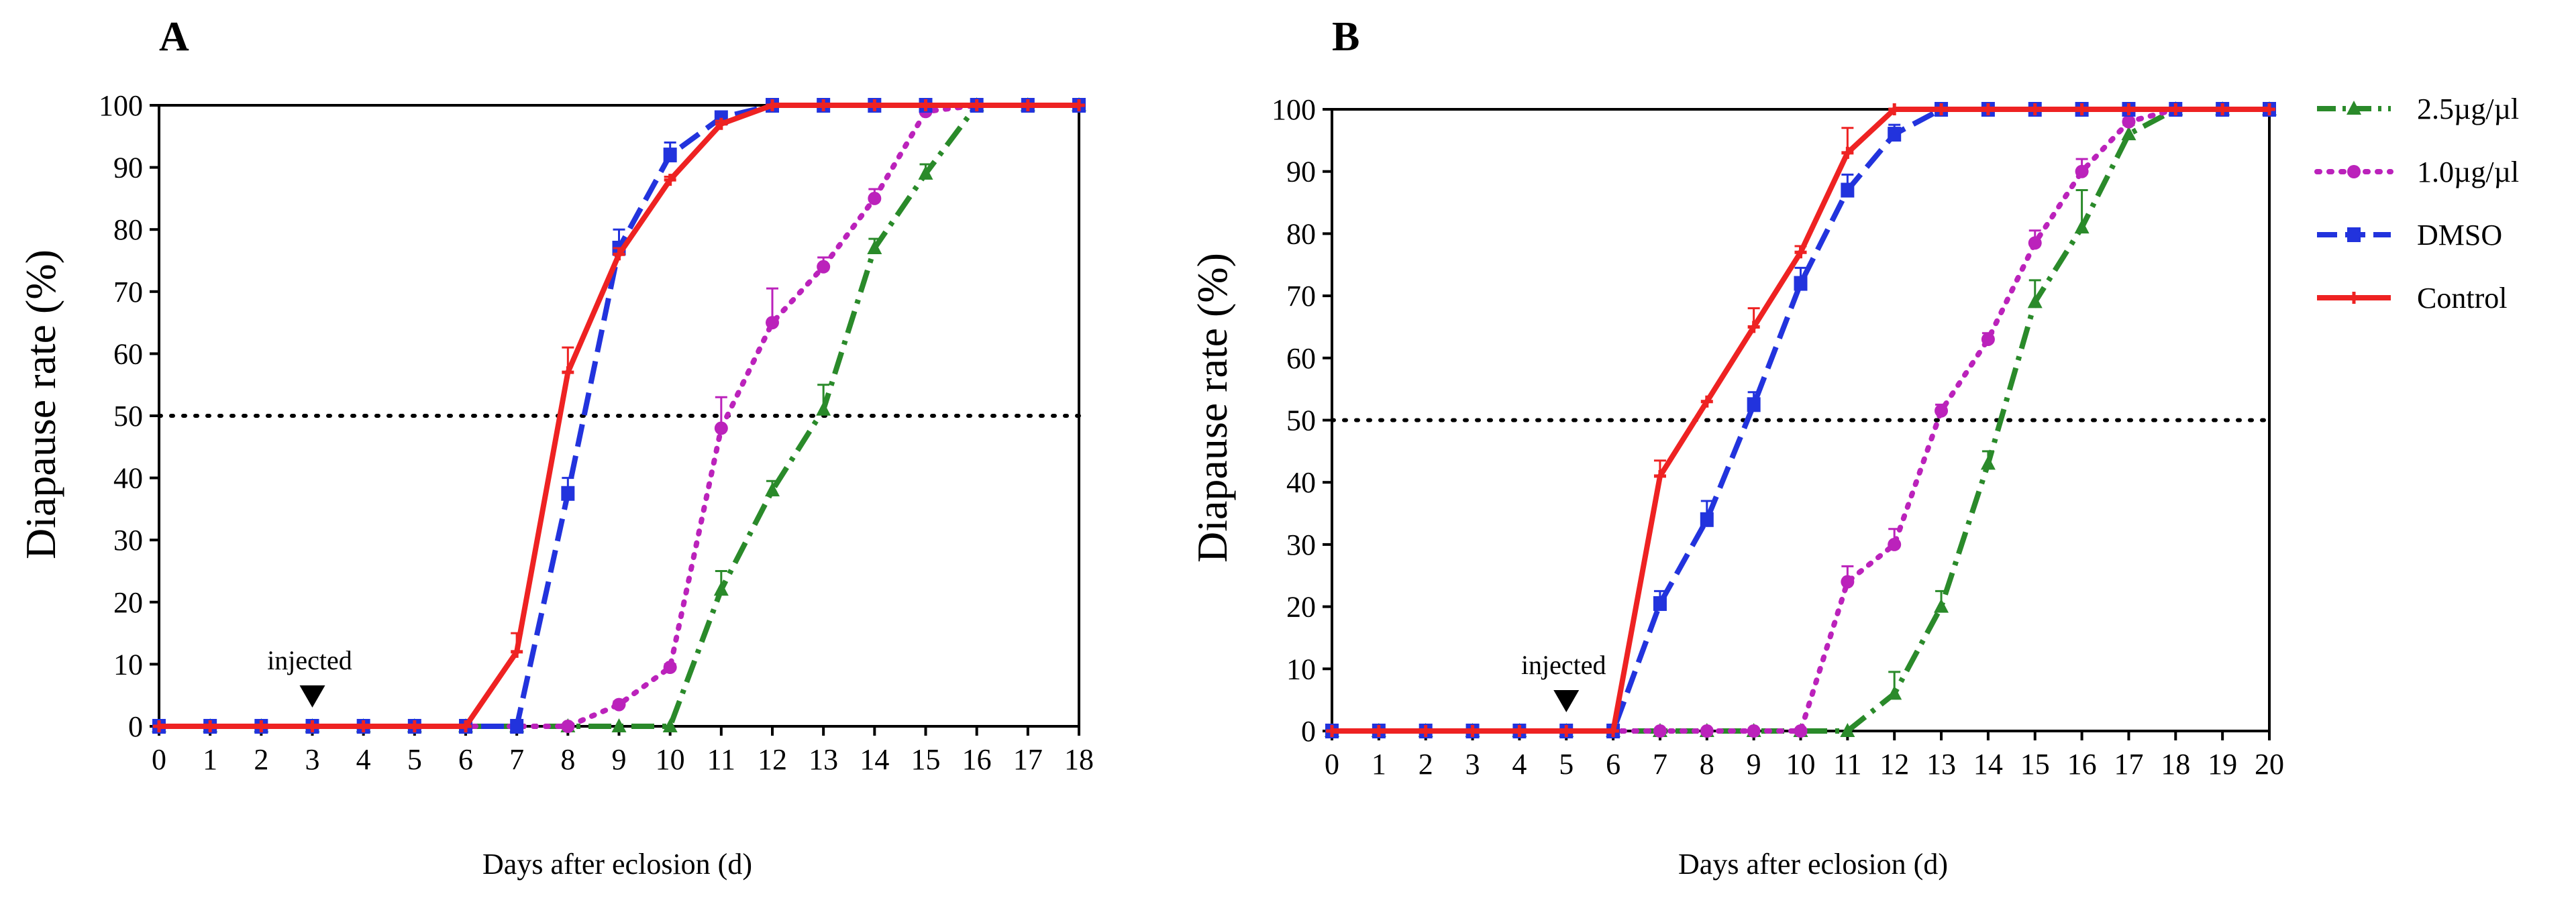 The width and height of the screenshot is (2576, 900). I want to click on panel-b-x-tick-label: 1, so click(1379, 764).